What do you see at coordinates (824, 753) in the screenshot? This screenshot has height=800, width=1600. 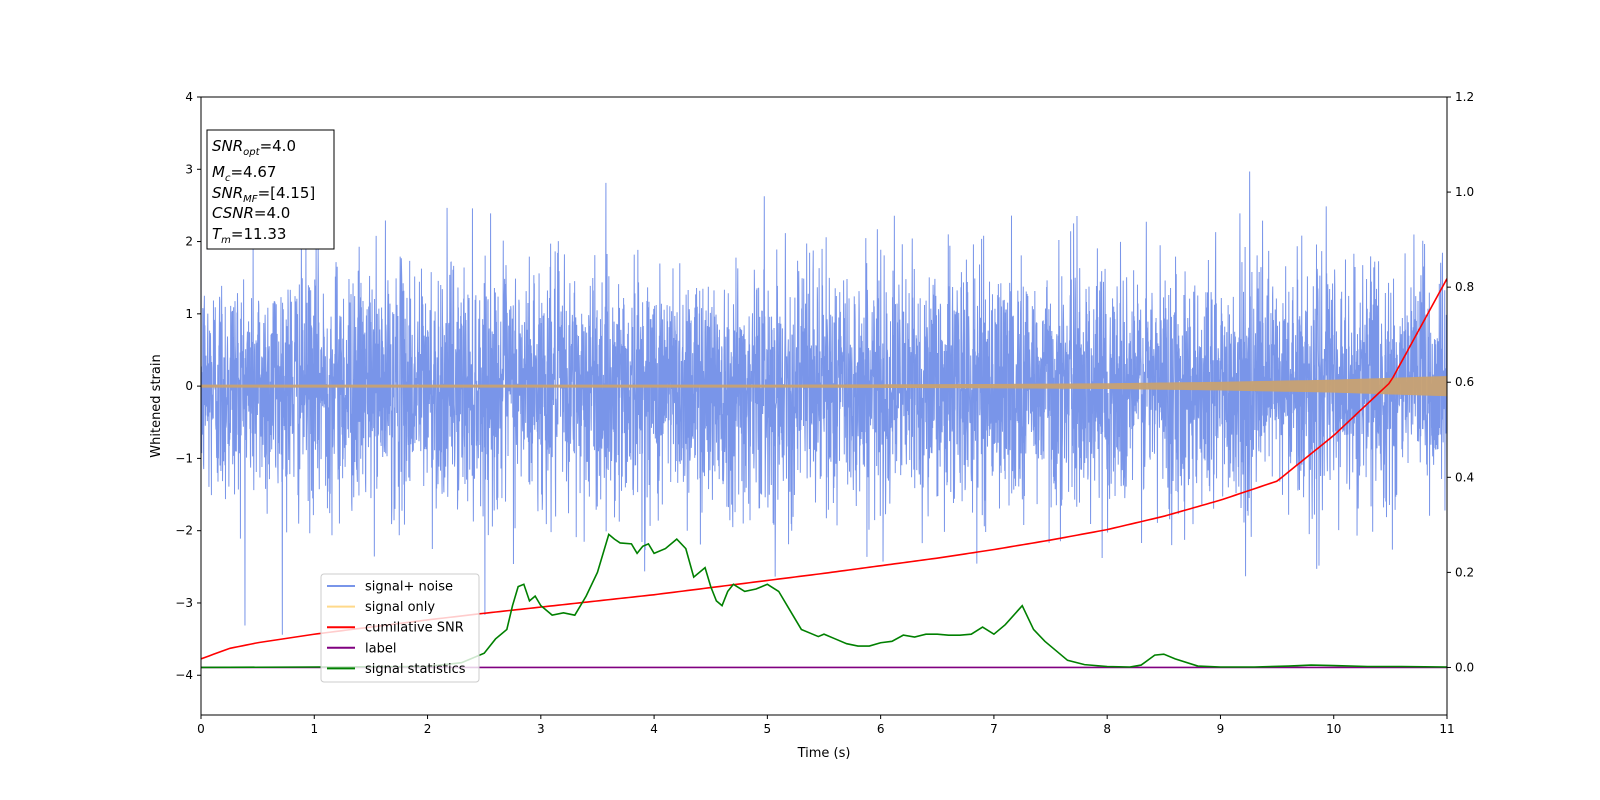 I see `x-axis-label: Time (s)` at bounding box center [824, 753].